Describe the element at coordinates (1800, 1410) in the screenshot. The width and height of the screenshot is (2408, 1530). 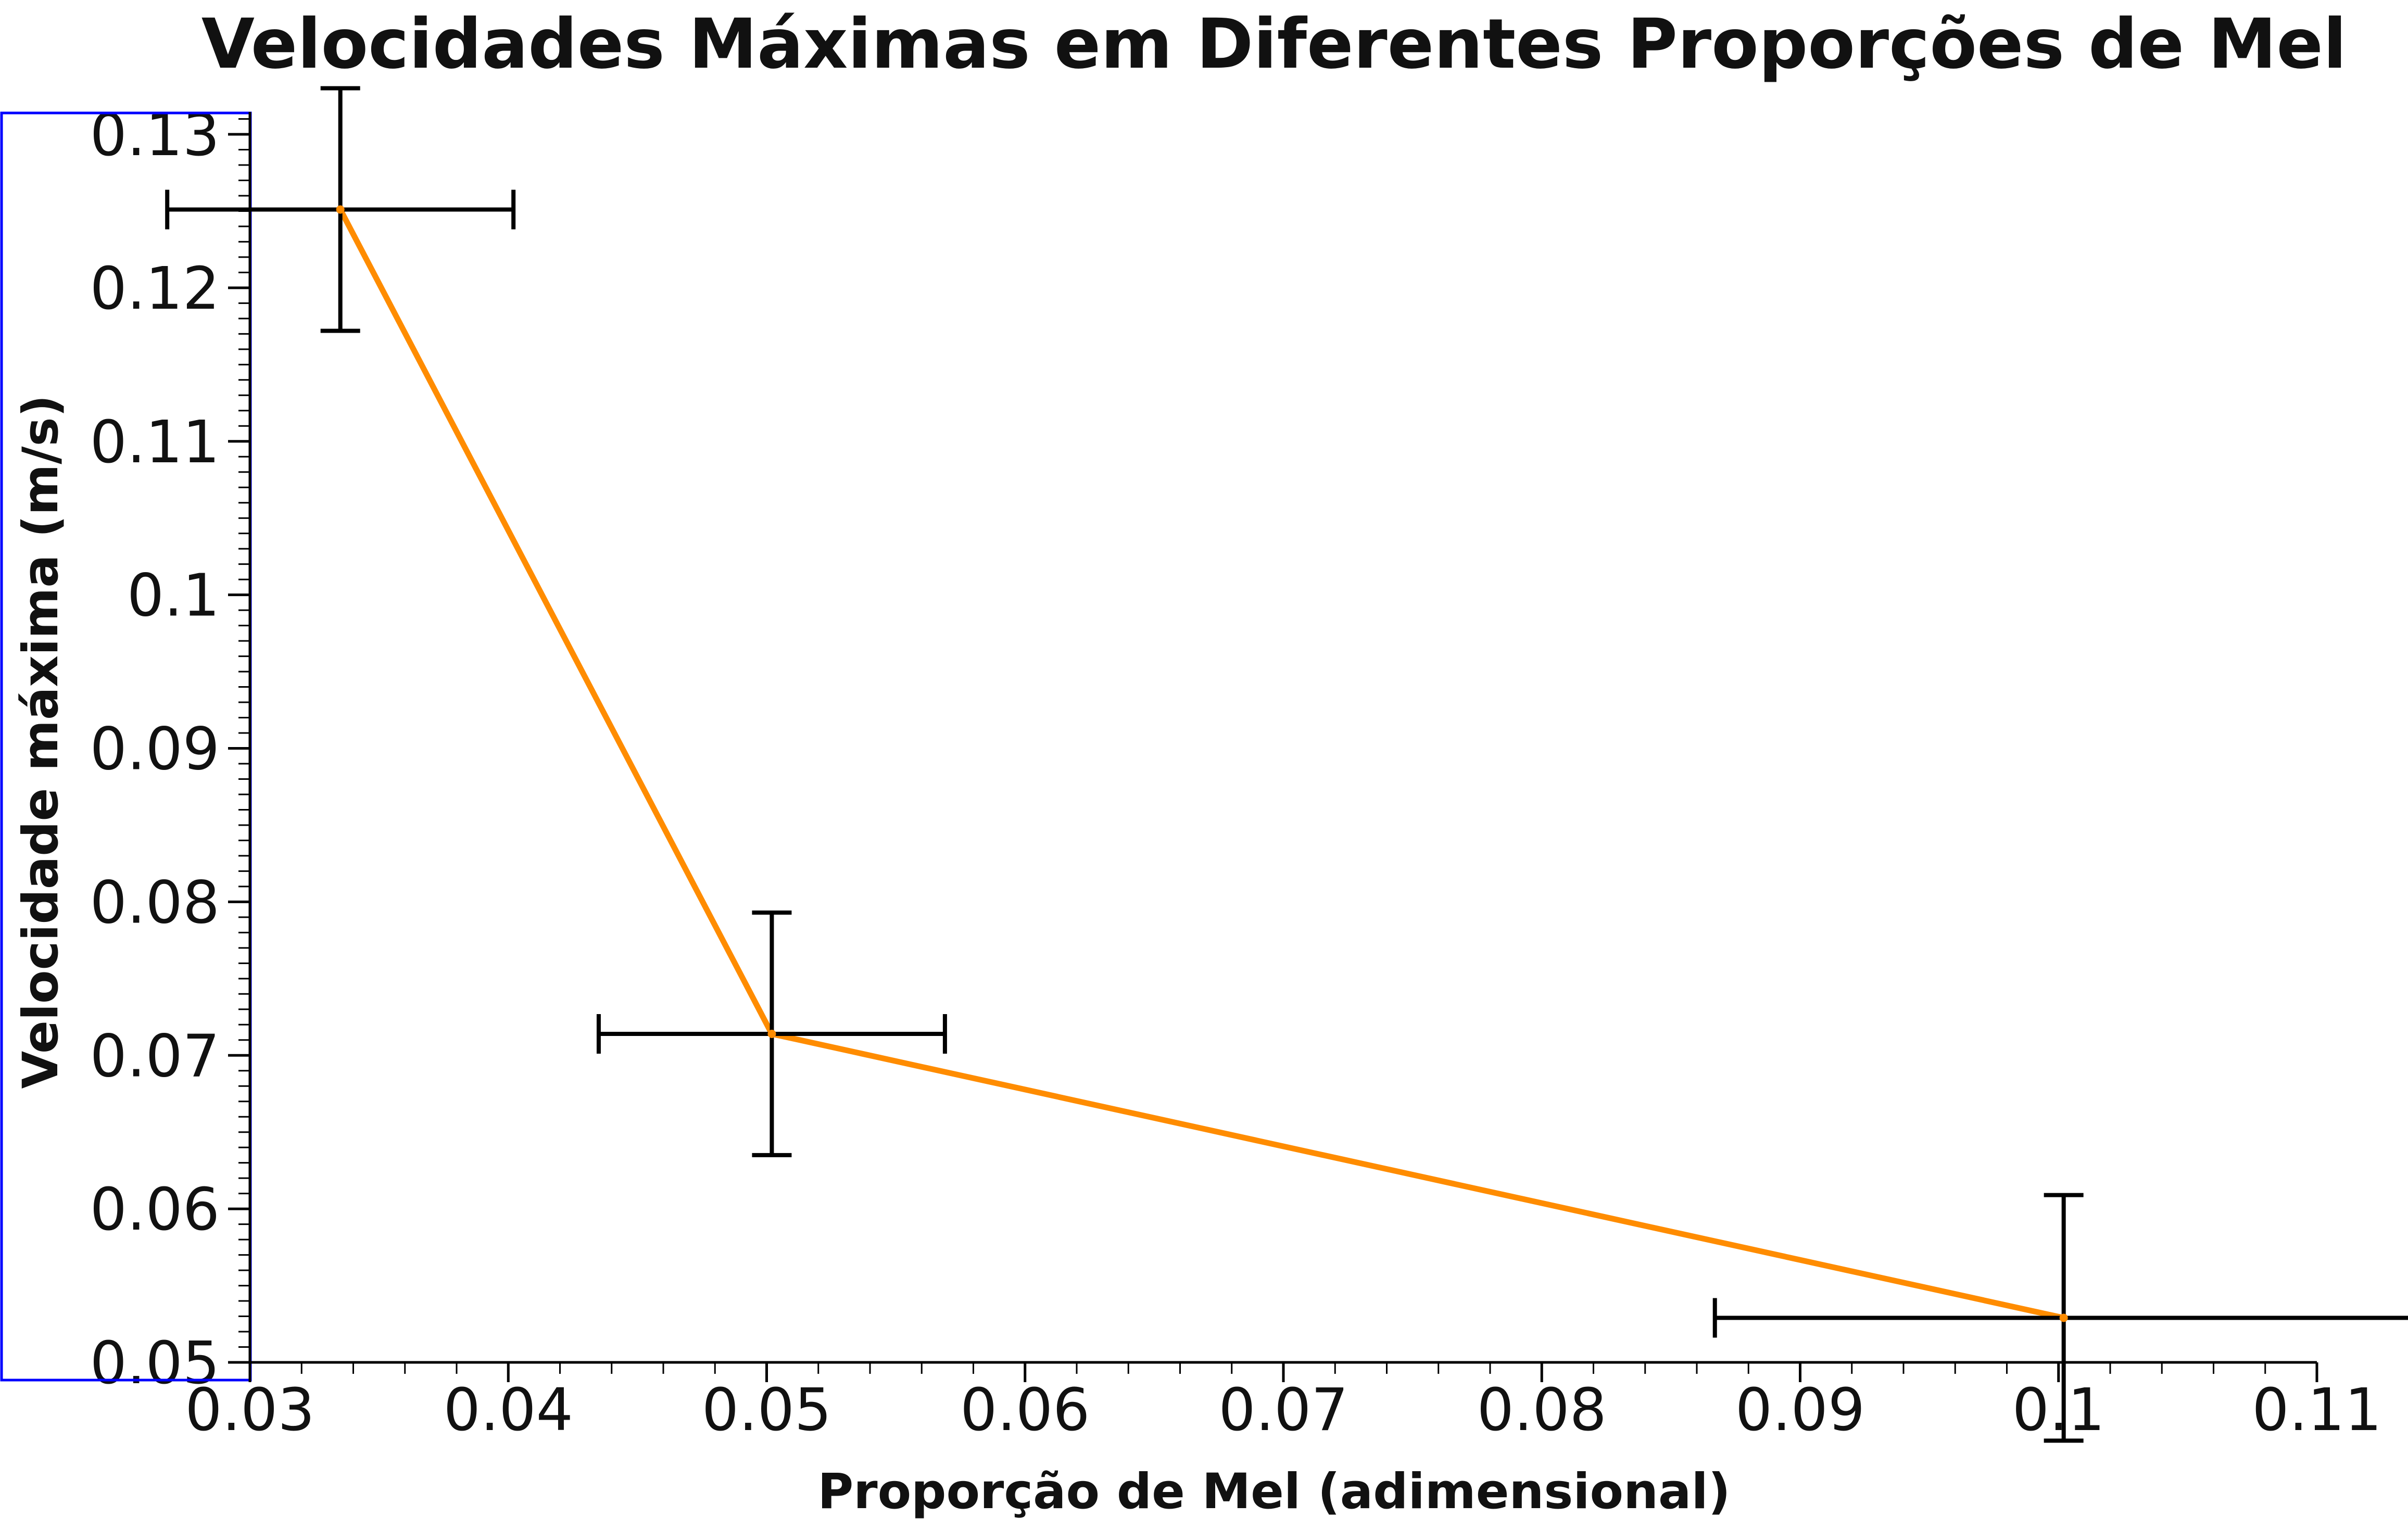
I see `x-tick-label: 0.09` at that location.